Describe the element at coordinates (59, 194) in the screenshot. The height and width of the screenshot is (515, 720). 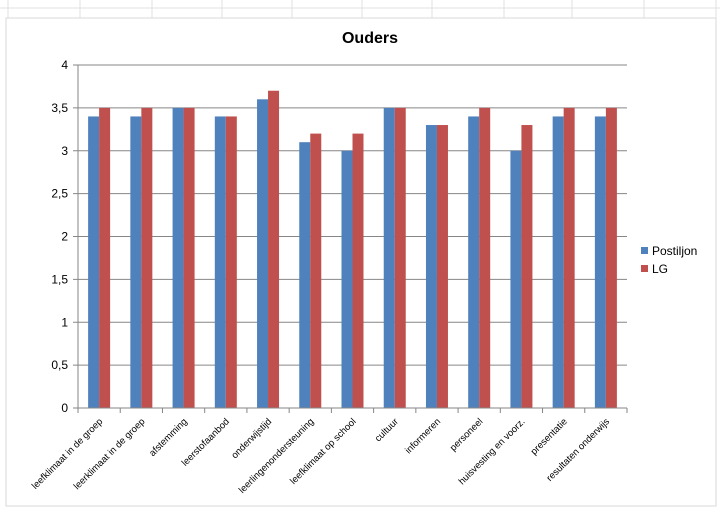
I see `y-tick-label: 2,5` at that location.